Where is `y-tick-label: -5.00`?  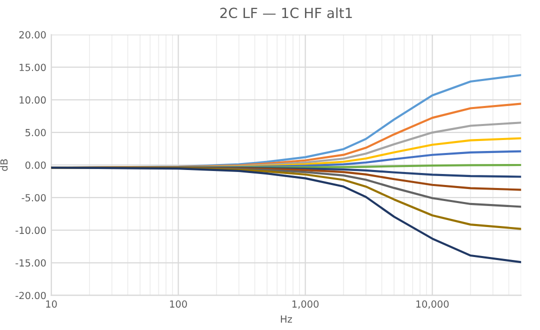
y-tick-label: -5.00 is located at coordinates (34, 198).